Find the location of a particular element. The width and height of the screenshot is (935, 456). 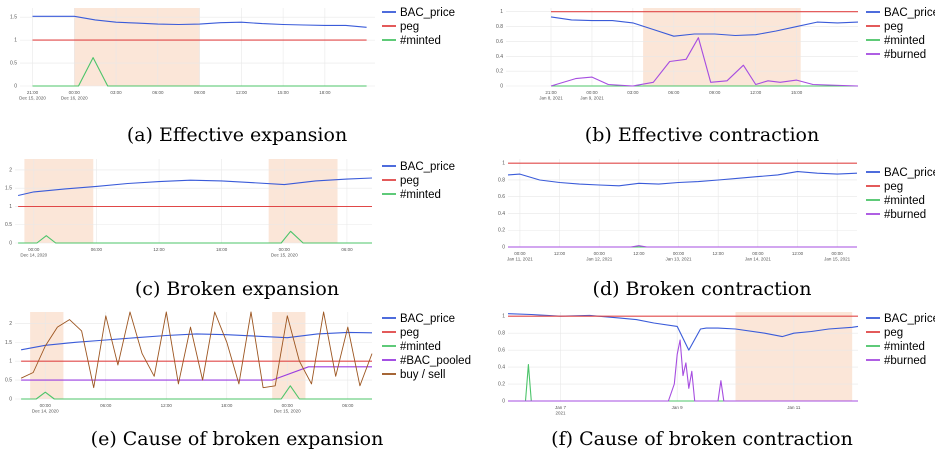

x-tick-label: Jan 9, 2021 is located at coordinates (592, 98).